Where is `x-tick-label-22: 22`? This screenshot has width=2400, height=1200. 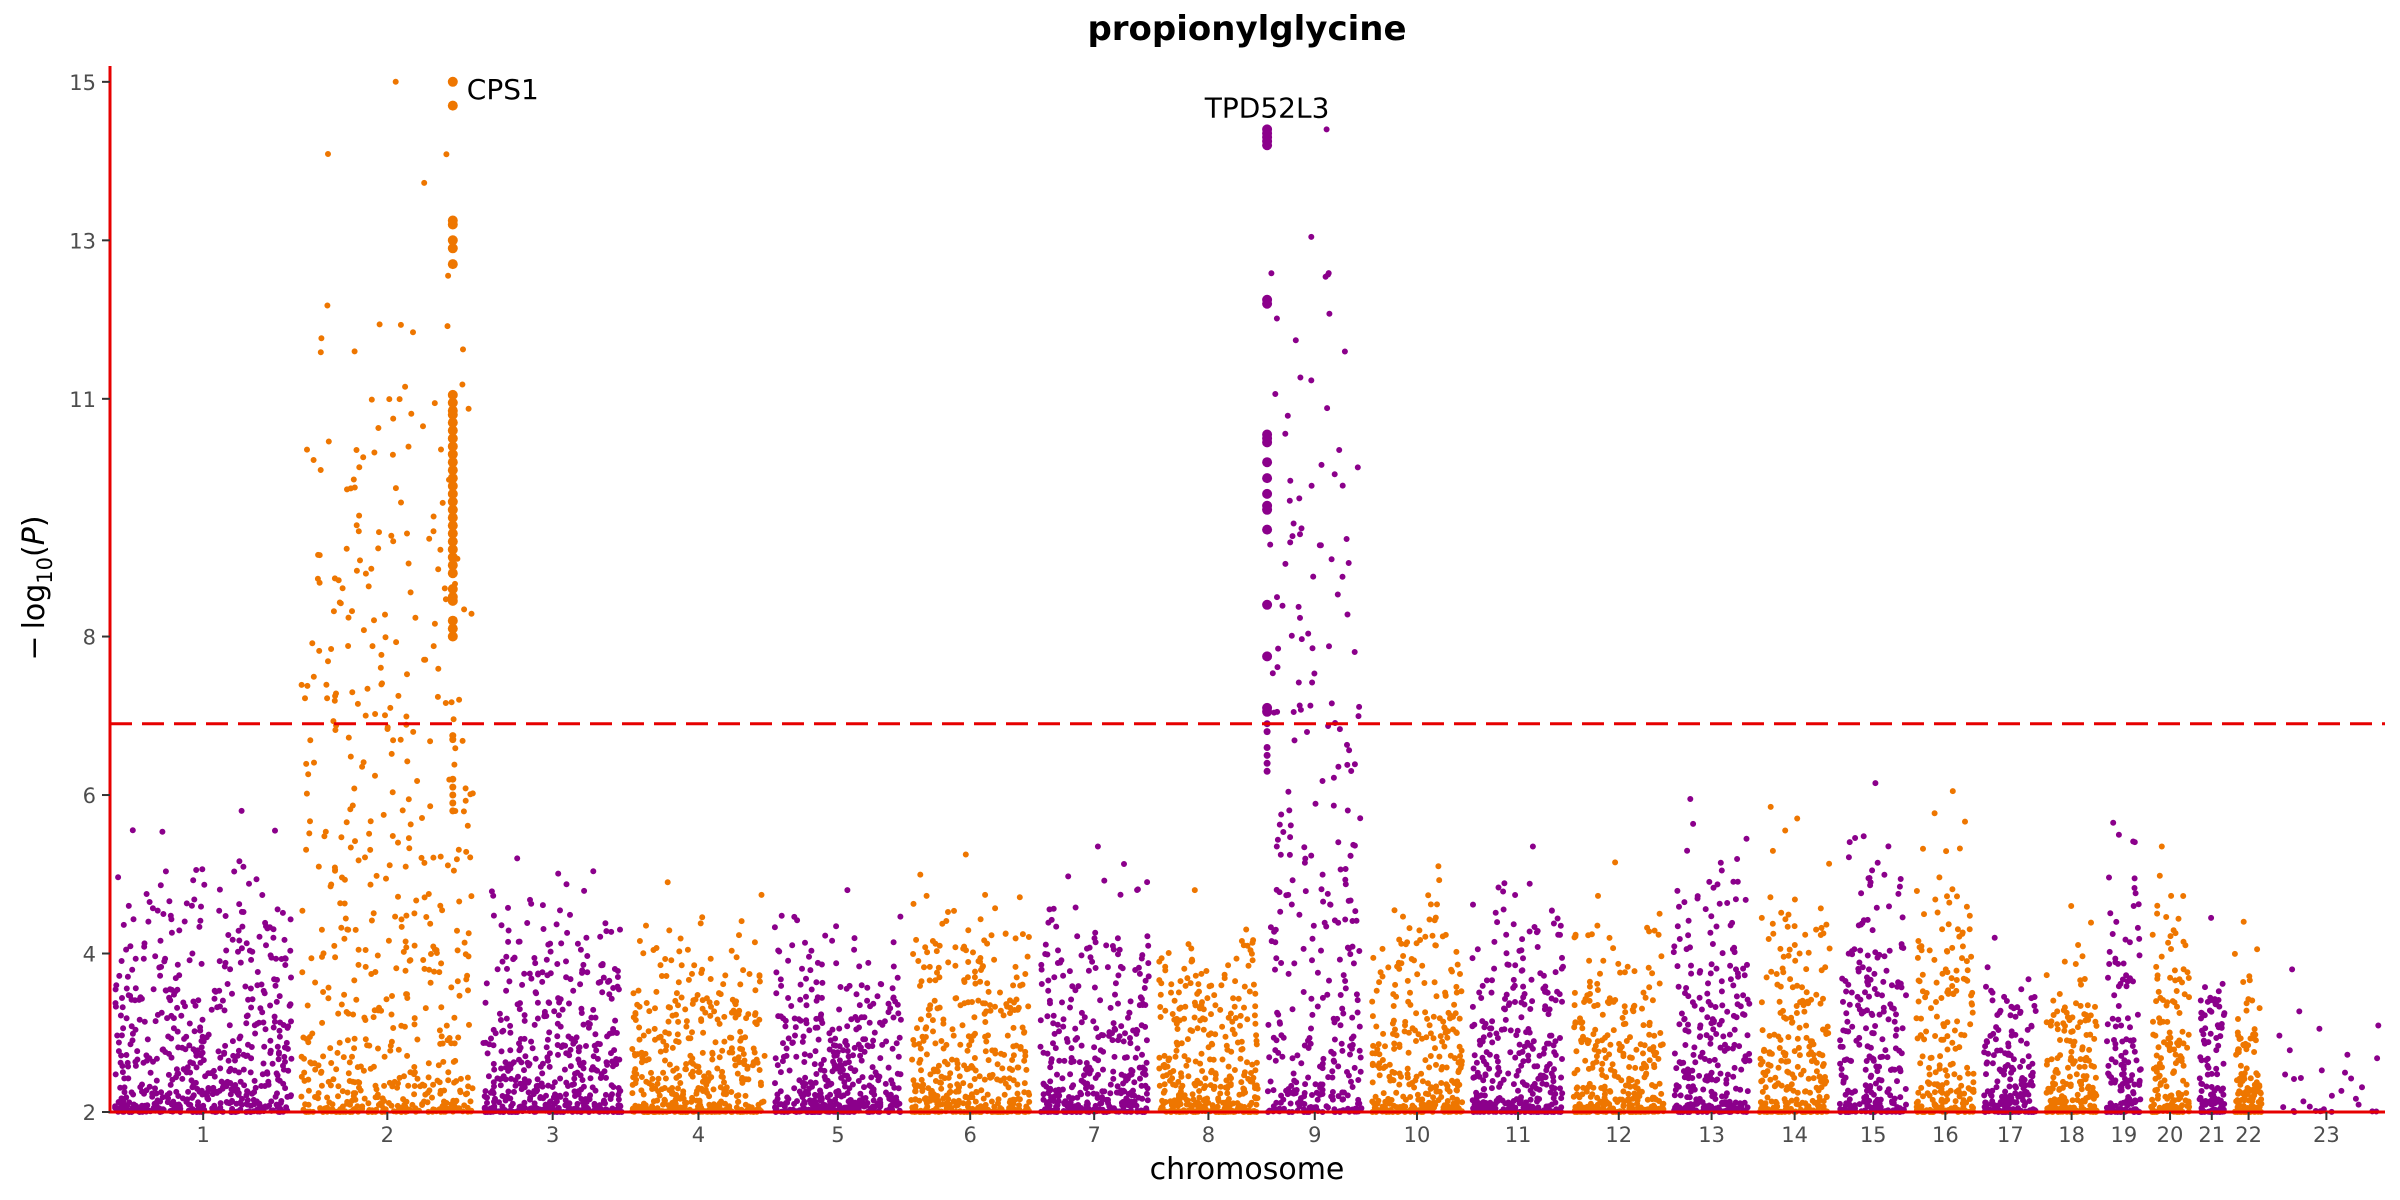 x-tick-label-22: 22 is located at coordinates (2248, 1135).